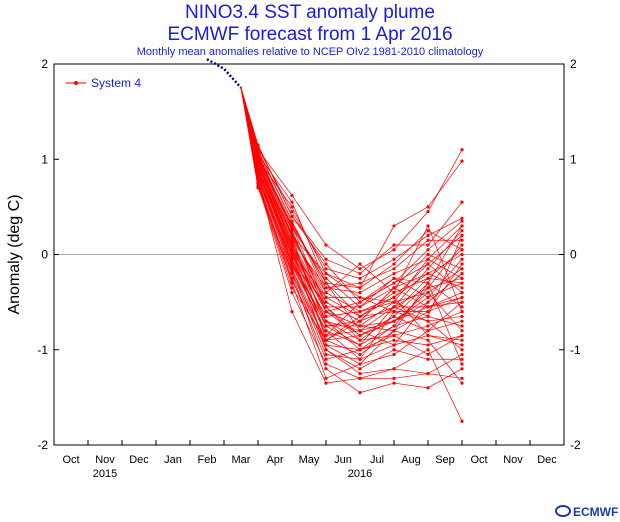 The height and width of the screenshot is (522, 620). Describe the element at coordinates (360, 474) in the screenshot. I see `x-year-label: 2016` at that location.